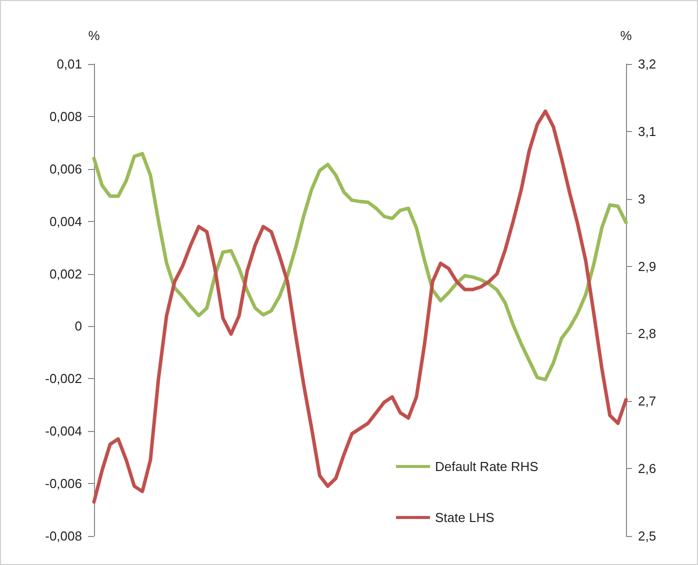  What do you see at coordinates (642, 198) in the screenshot?
I see `y2-tick-label: 3` at bounding box center [642, 198].